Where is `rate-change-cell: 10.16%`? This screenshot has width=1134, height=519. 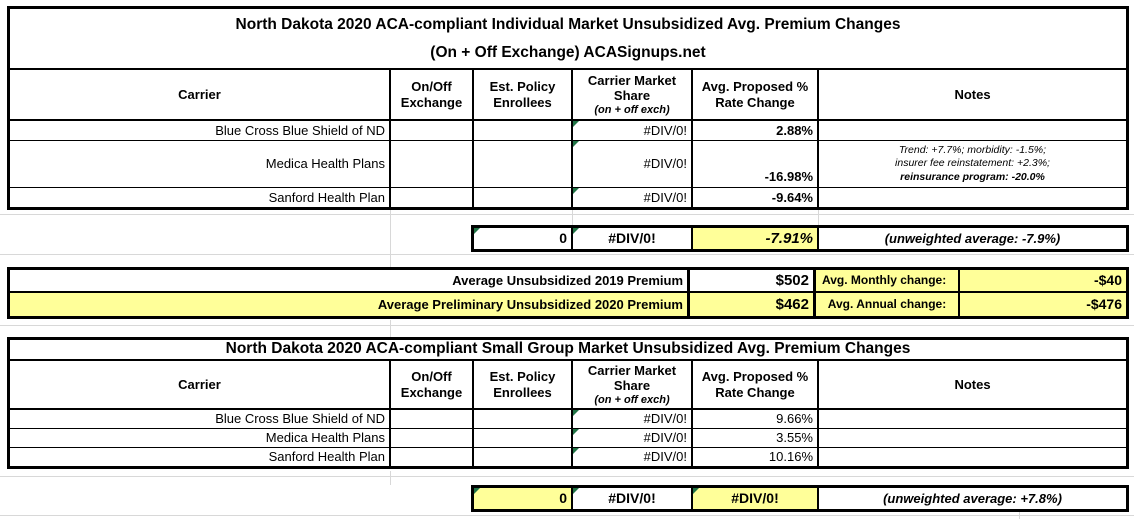 rate-change-cell: 10.16% is located at coordinates (756, 457).